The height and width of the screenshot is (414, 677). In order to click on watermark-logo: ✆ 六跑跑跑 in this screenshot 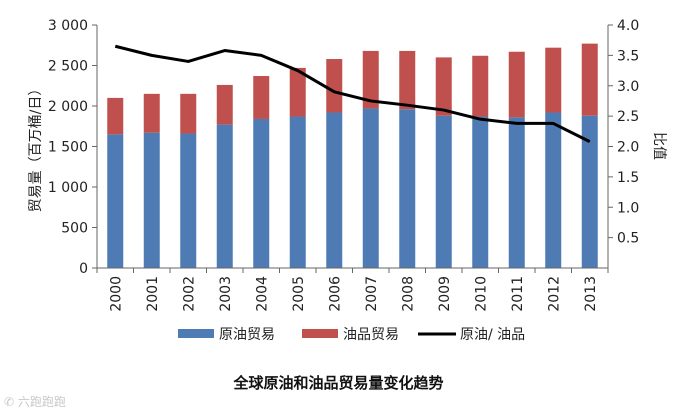, I will do `click(35, 401)`.